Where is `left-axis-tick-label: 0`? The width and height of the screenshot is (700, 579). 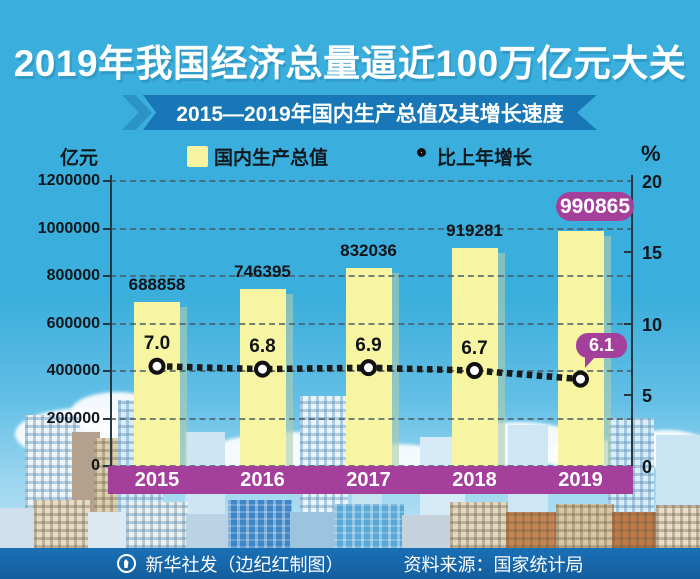 left-axis-tick-label: 0 is located at coordinates (95, 465).